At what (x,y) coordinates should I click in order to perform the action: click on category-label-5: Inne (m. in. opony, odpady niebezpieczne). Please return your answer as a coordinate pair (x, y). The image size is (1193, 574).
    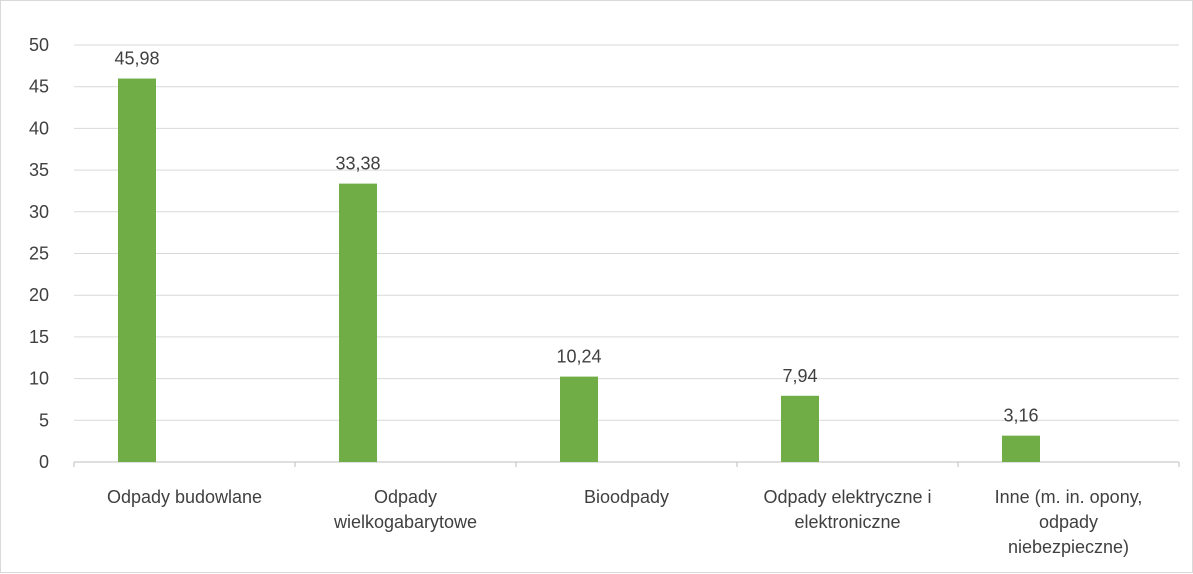
    Looking at the image, I should click on (1069, 522).